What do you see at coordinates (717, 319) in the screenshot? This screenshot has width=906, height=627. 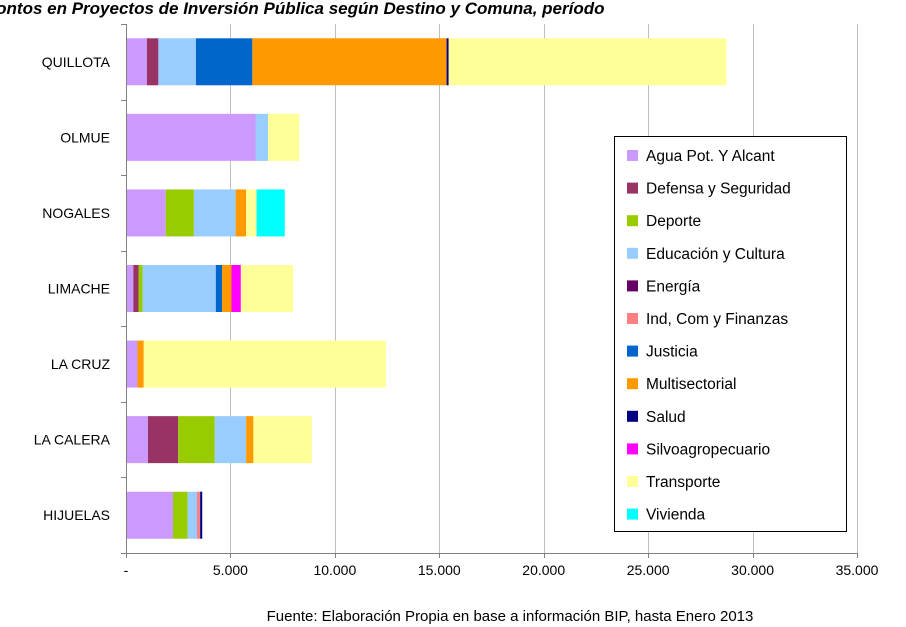 I see `legend-label: Ind, Com y Finanzas` at bounding box center [717, 319].